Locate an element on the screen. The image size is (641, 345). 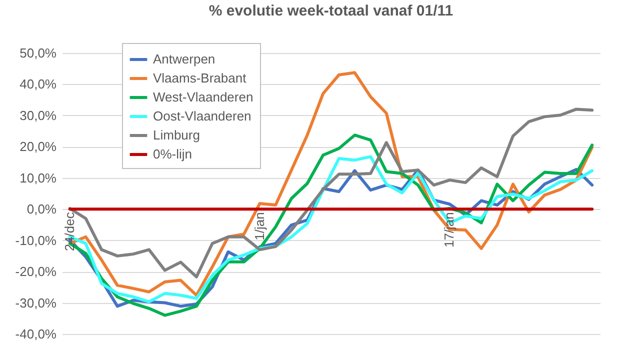
legend-label: 0%-lijn is located at coordinates (172, 154).